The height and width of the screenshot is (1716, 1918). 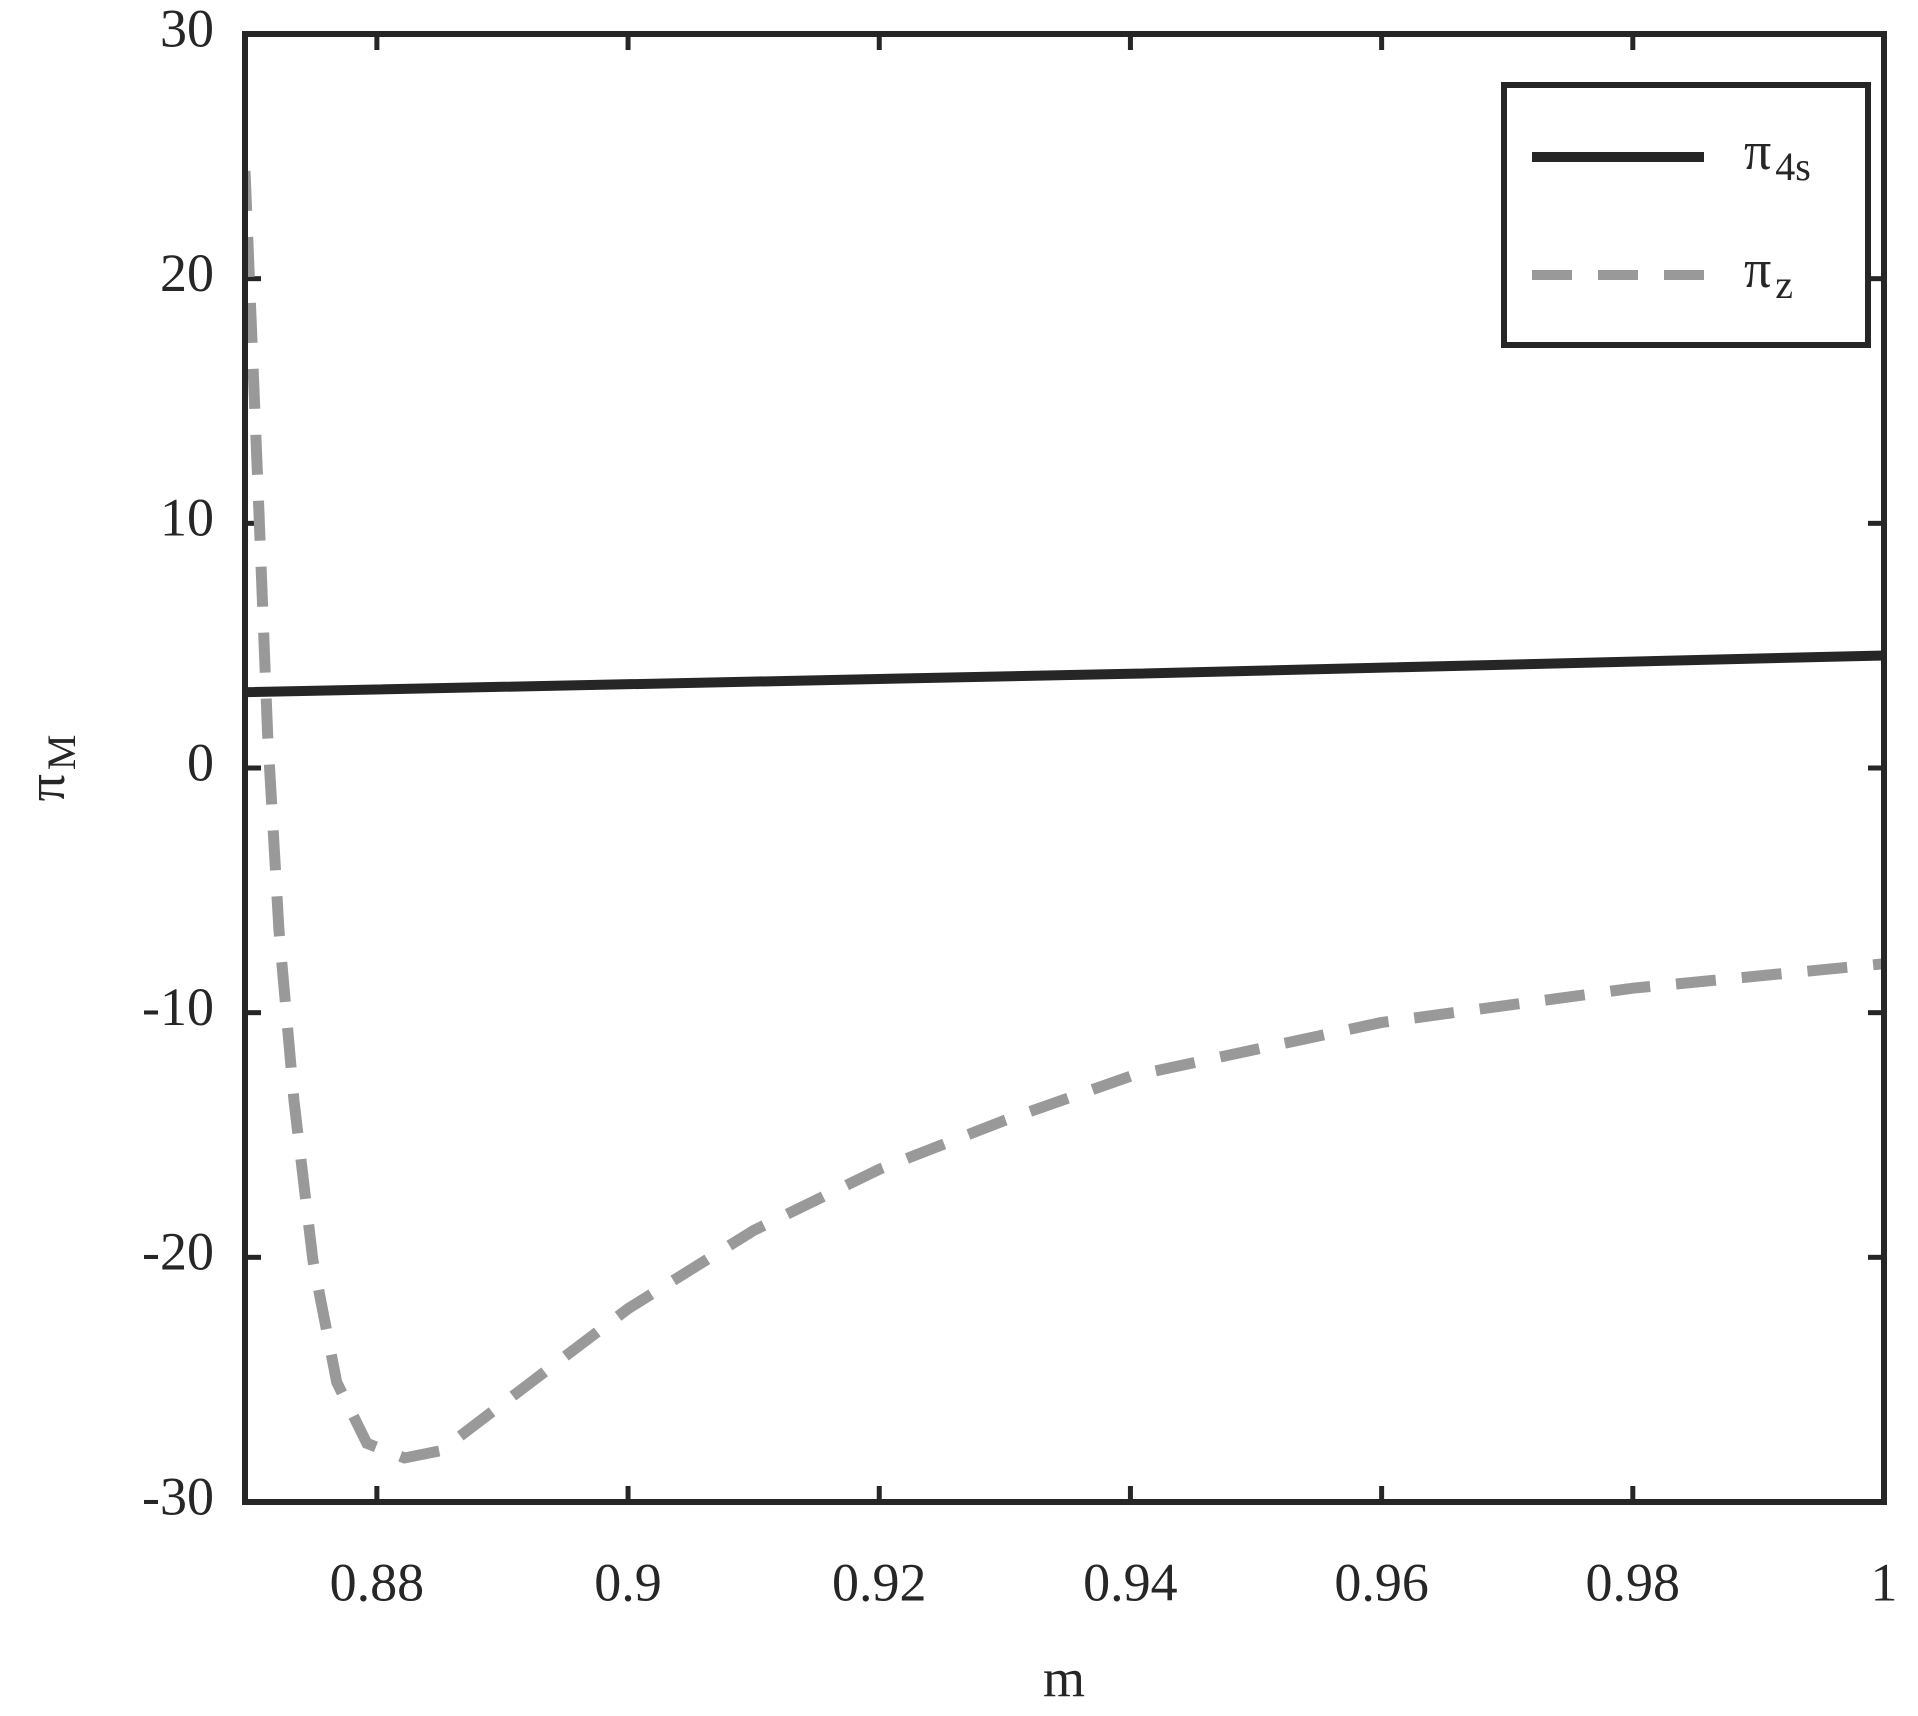 I want to click on x-tick-label: 0.9, so click(x=628, y=1582).